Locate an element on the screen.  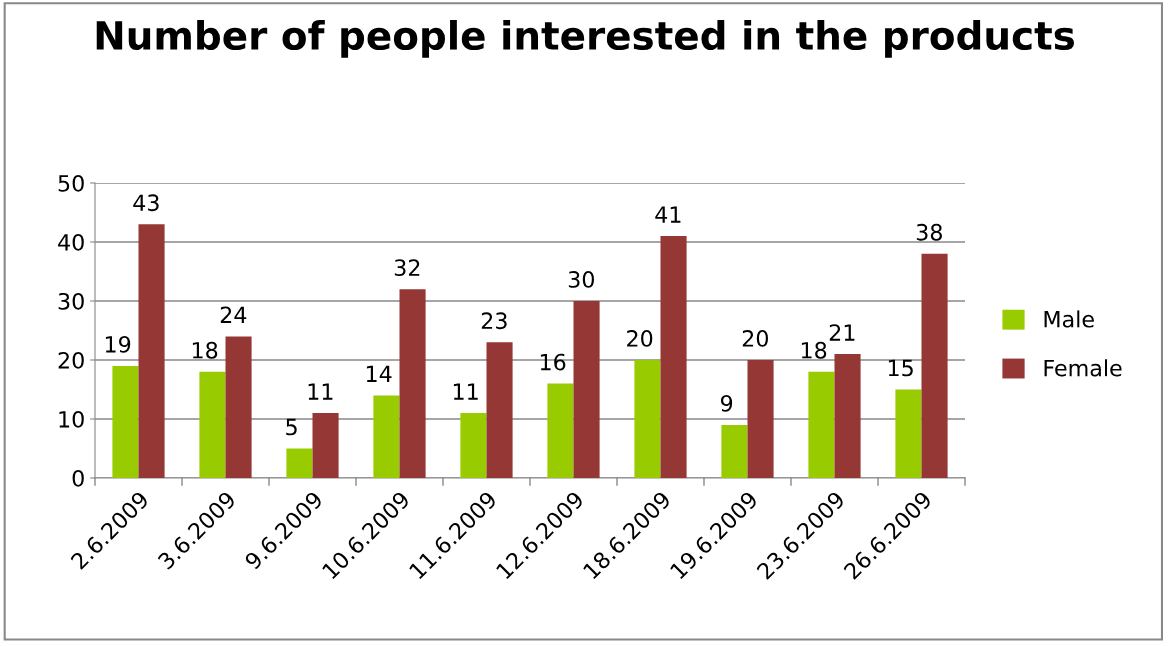
data-label: 14 is located at coordinates (379, 373).